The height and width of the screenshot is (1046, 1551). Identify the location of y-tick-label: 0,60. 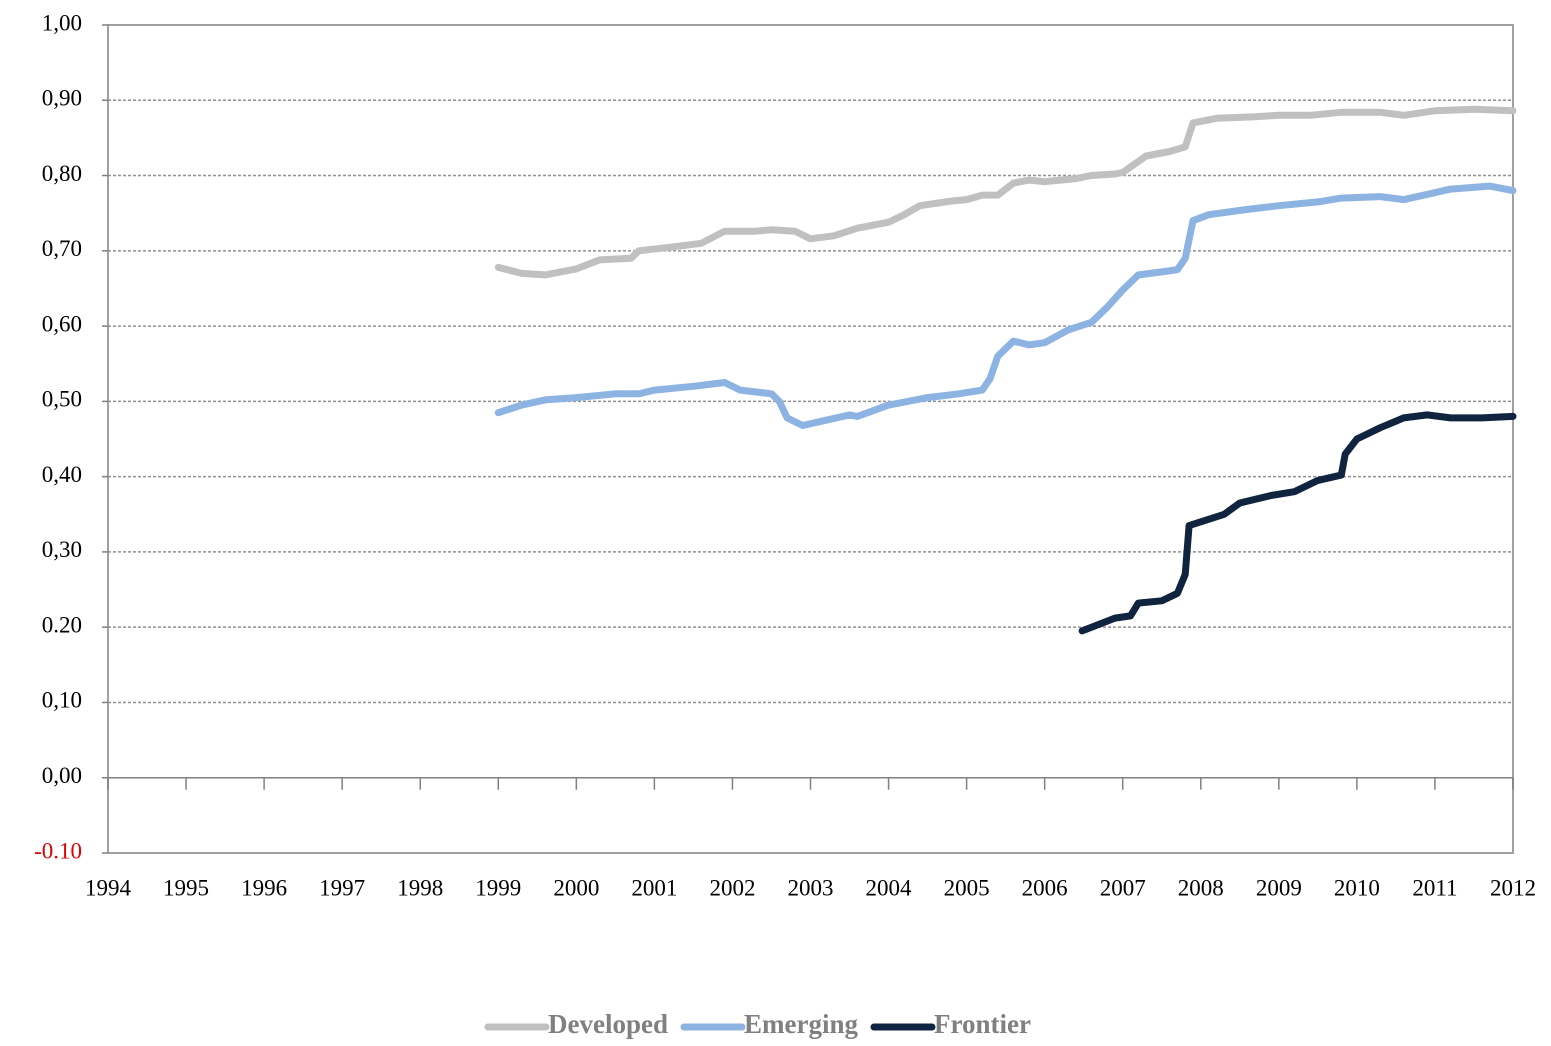
(62, 323).